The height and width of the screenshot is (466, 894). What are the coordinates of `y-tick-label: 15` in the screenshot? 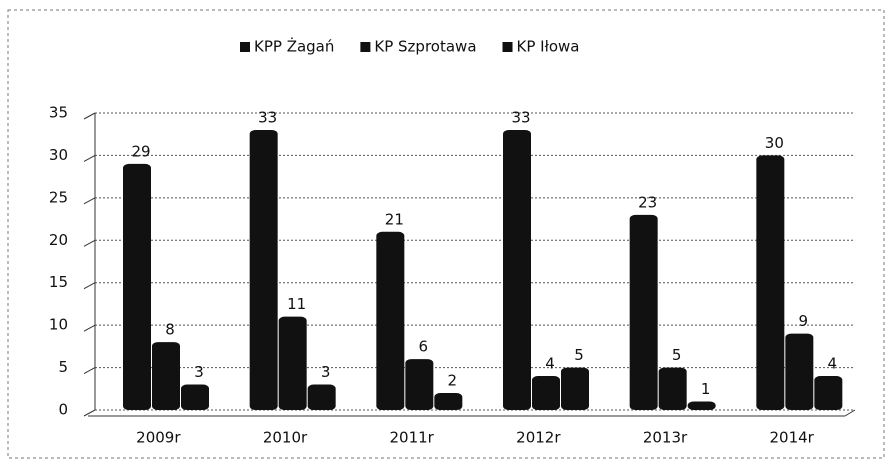 It's located at (58, 282).